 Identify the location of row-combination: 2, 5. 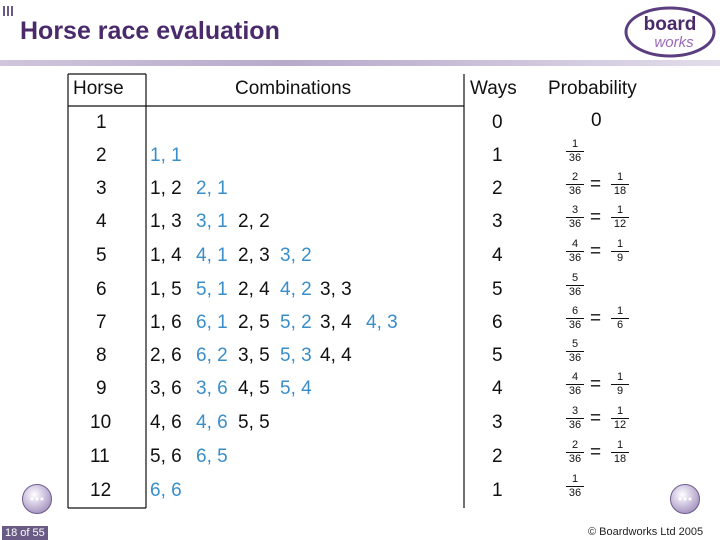
(254, 322).